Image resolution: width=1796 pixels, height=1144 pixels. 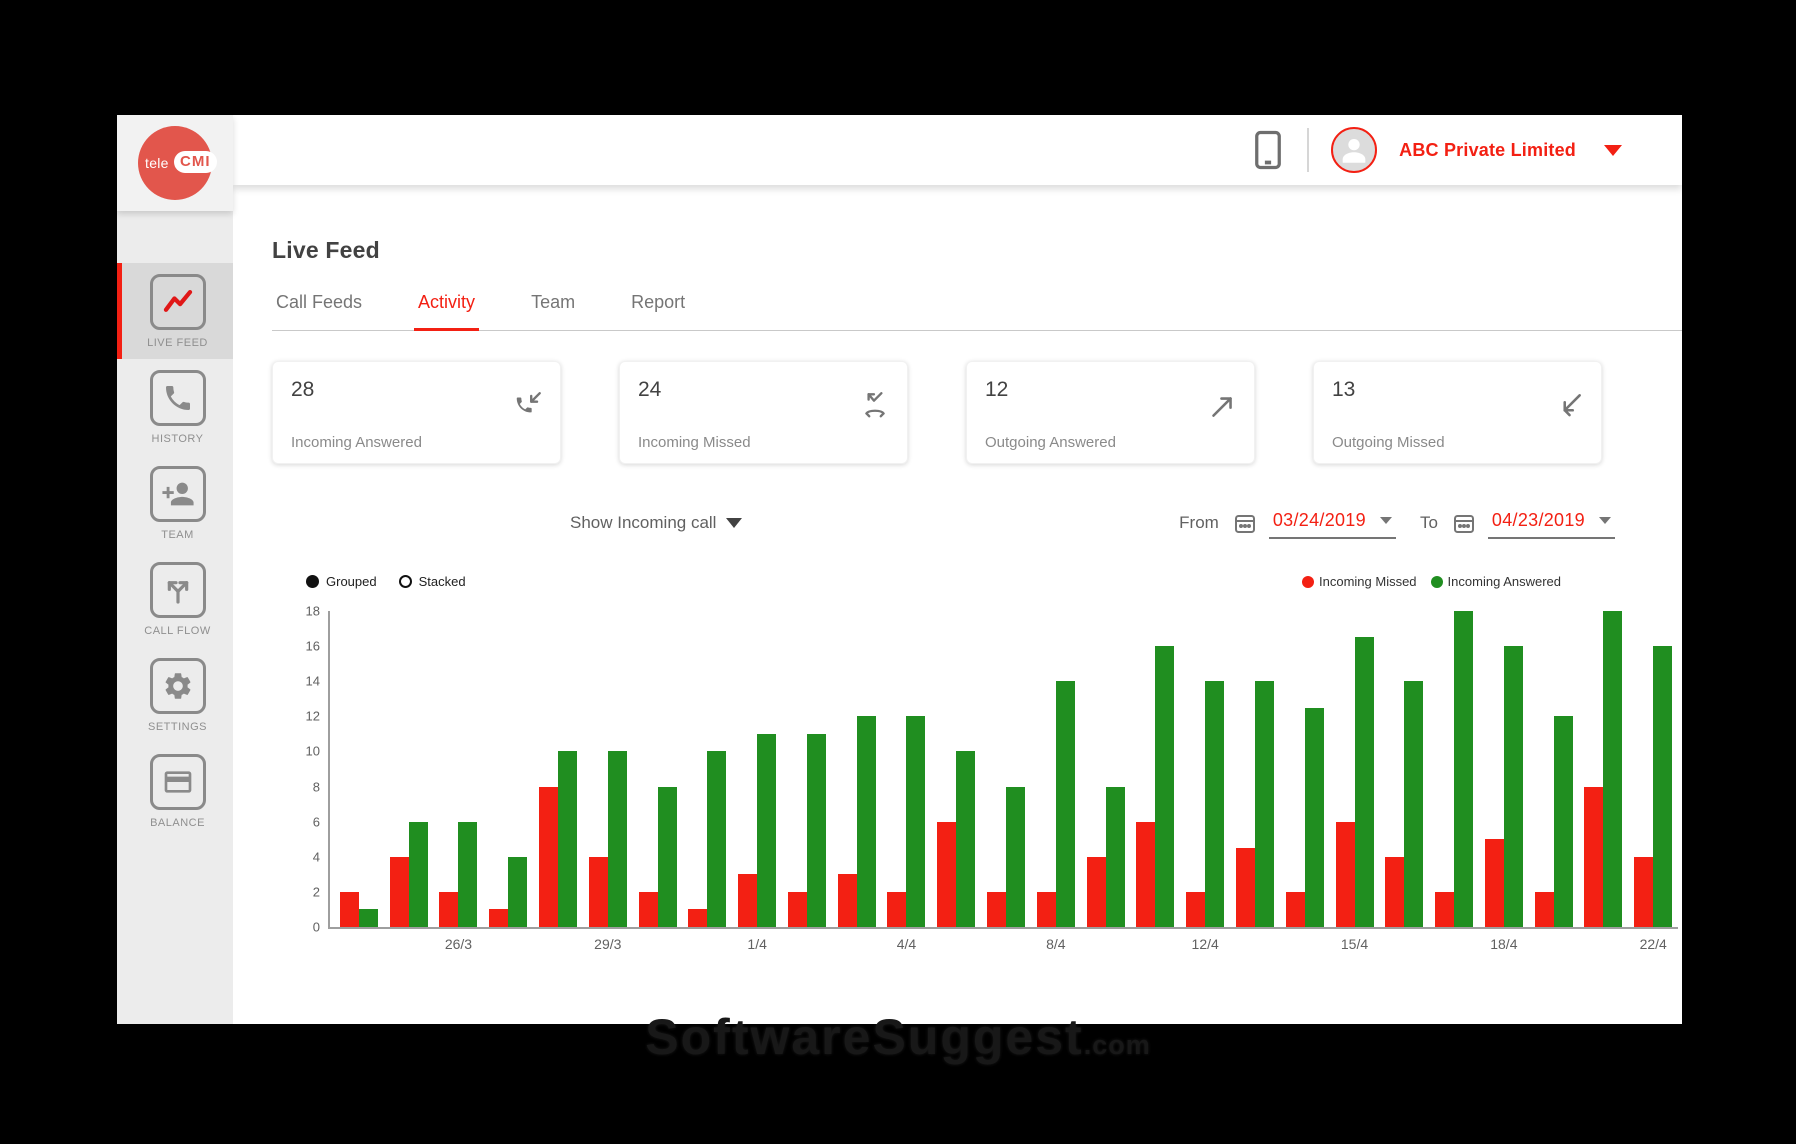 What do you see at coordinates (1205, 944) in the screenshot?
I see `x-tick-label: 12/4` at bounding box center [1205, 944].